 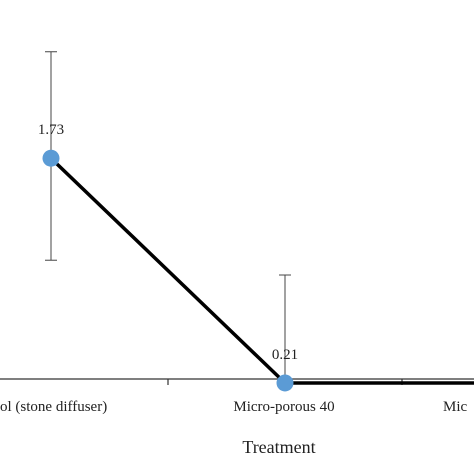 I want to click on x-tick-labels: ol (stone diffuser) Micro-porous 40 Mic, so click(x=234, y=407).